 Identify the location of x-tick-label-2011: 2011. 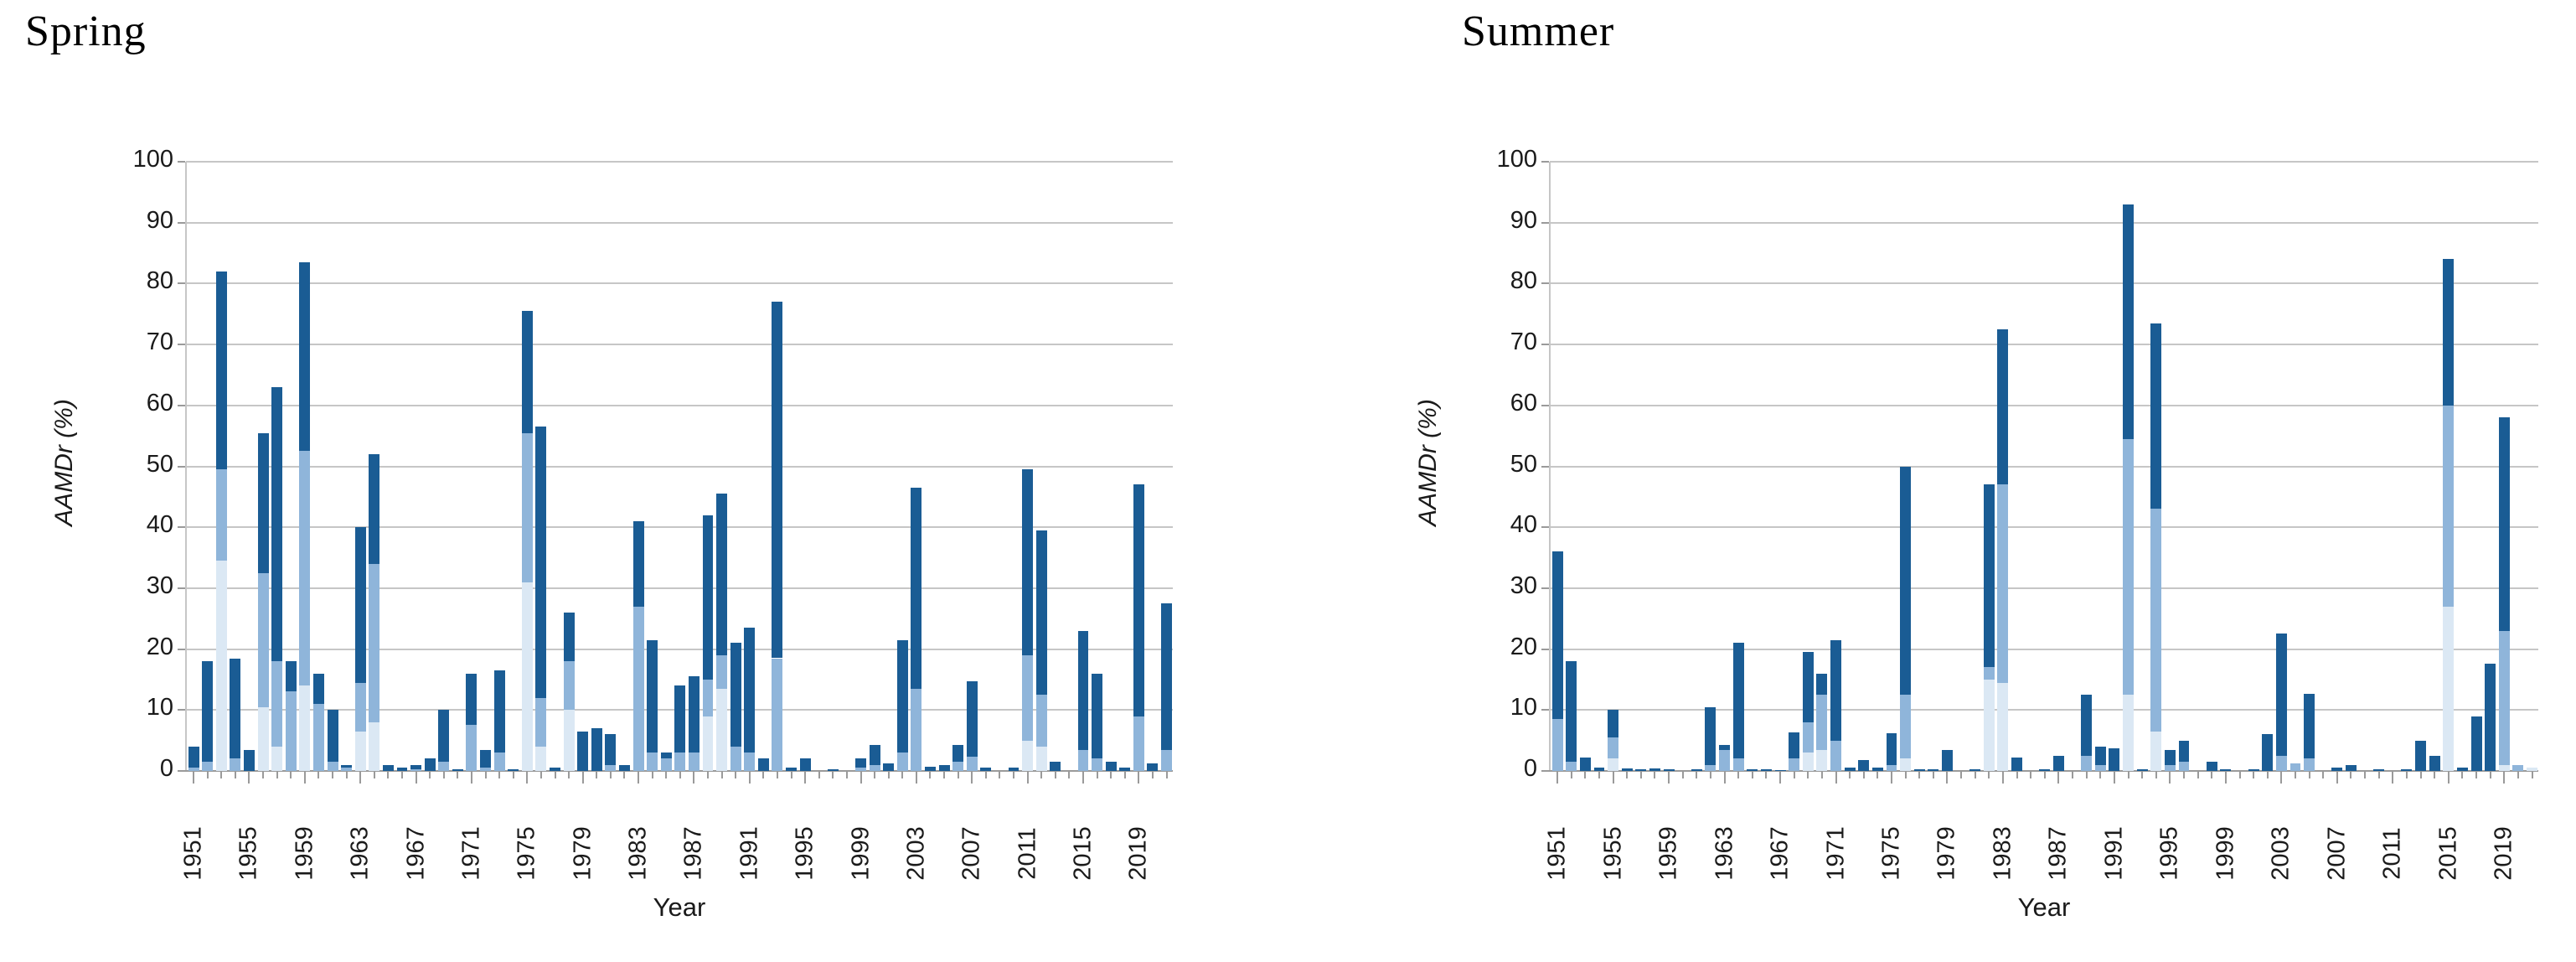
(1027, 853).